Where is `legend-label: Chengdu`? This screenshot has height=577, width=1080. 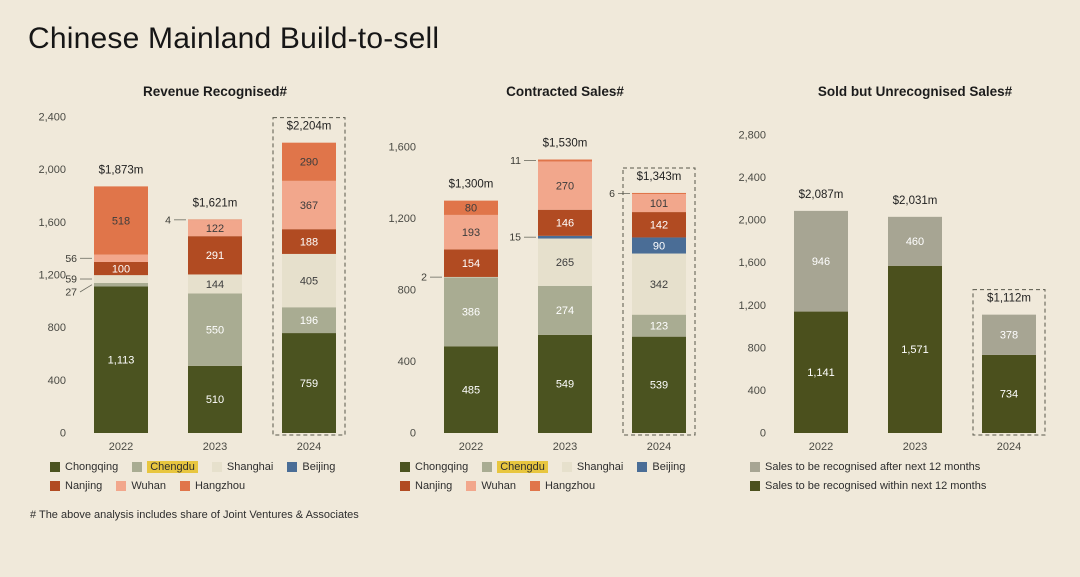 legend-label: Chengdu is located at coordinates (172, 467).